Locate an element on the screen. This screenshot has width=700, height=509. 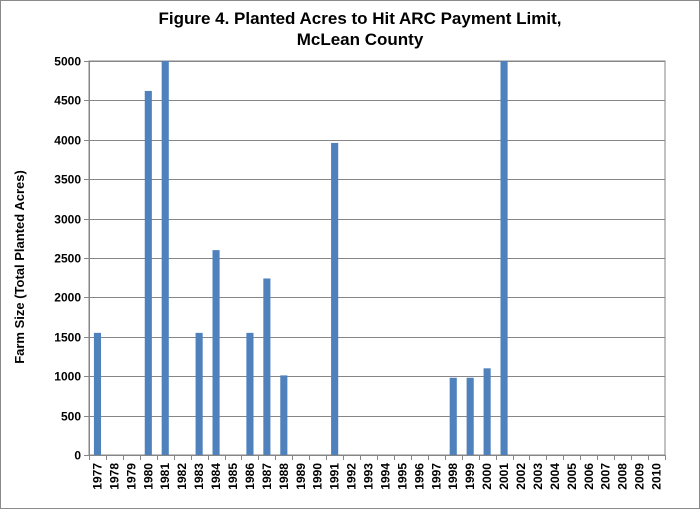
bar-1998 is located at coordinates (453, 416).